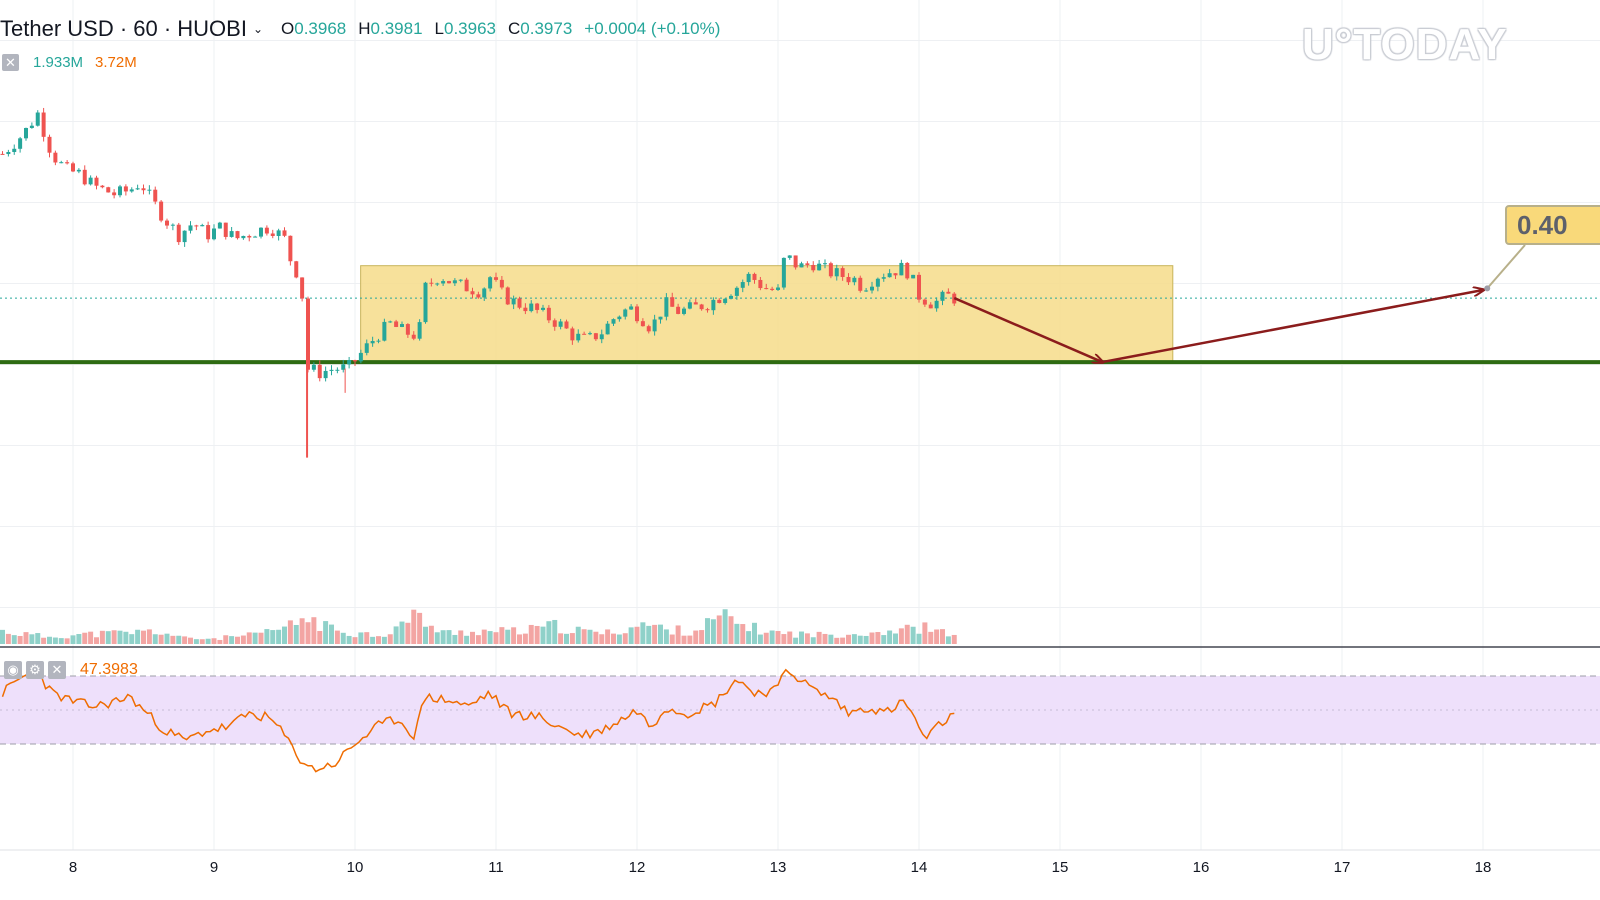 This screenshot has width=1600, height=900. What do you see at coordinates (1405, 44) in the screenshot?
I see `utoday-watermark-logo: U°TODAY` at bounding box center [1405, 44].